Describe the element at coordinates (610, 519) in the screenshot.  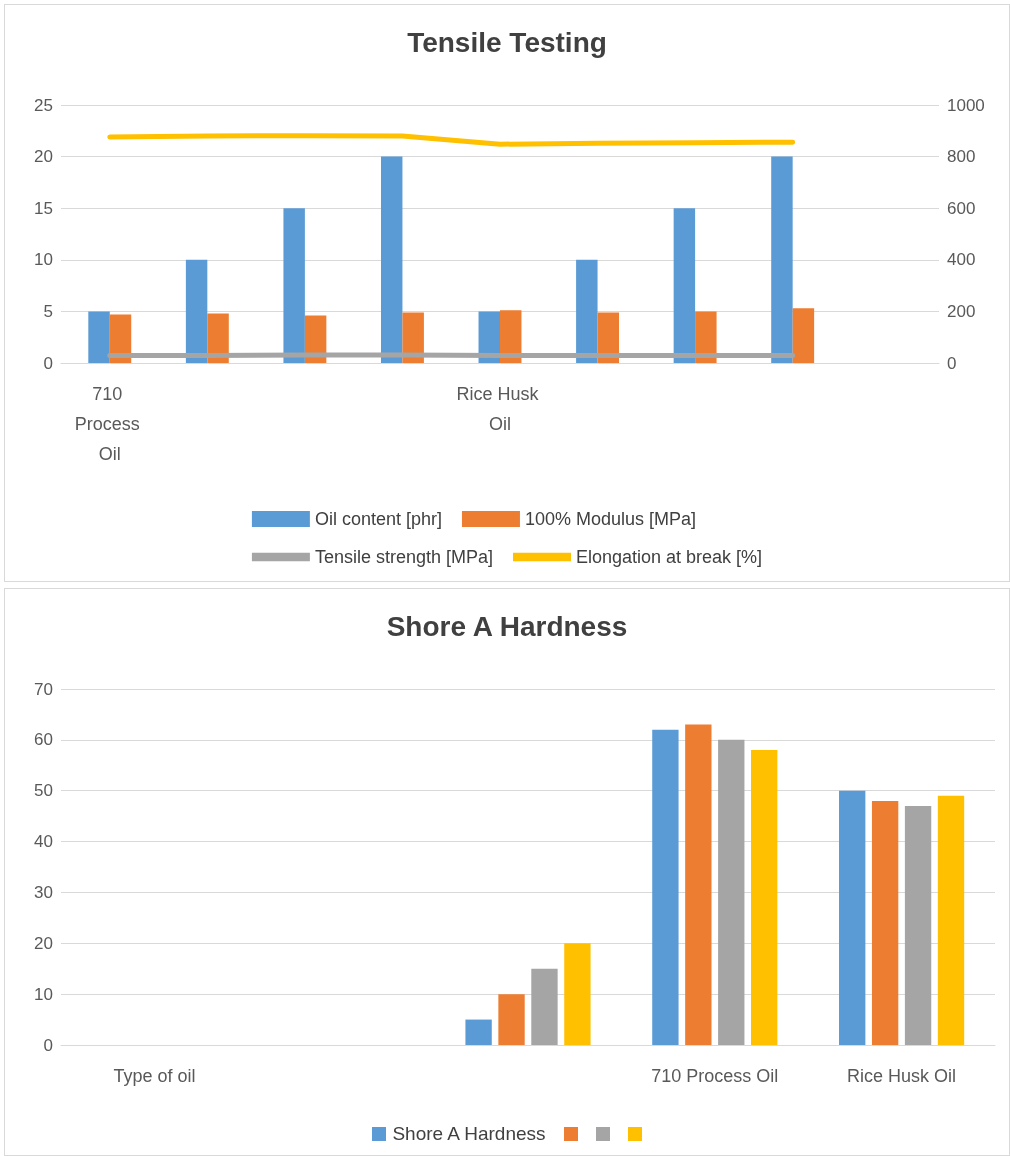
I see `legend-label: 100% Modulus [MPa]` at that location.